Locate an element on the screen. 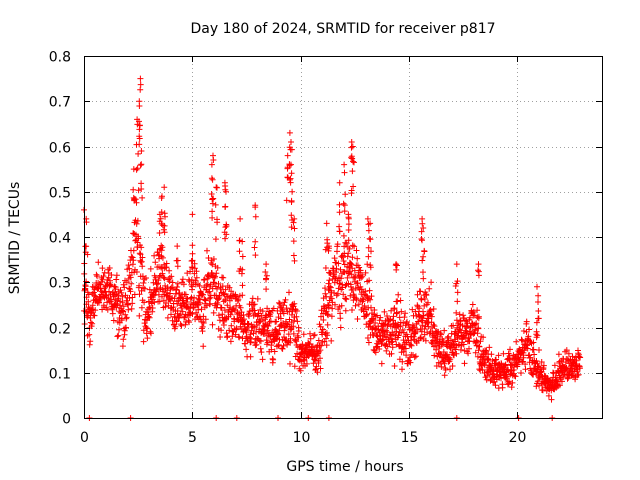 The width and height of the screenshot is (640, 480). x-tick-label: 15 is located at coordinates (410, 438).